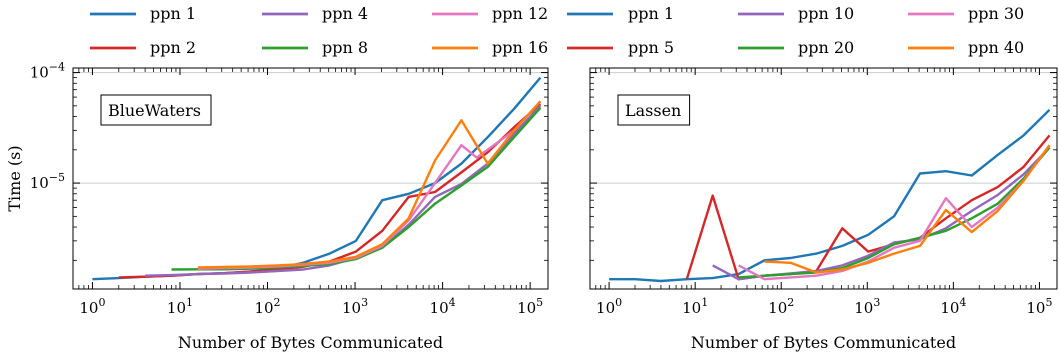 The height and width of the screenshot is (356, 1060). I want to click on y-tick-label: 10⁻⁴, so click(47, 71).